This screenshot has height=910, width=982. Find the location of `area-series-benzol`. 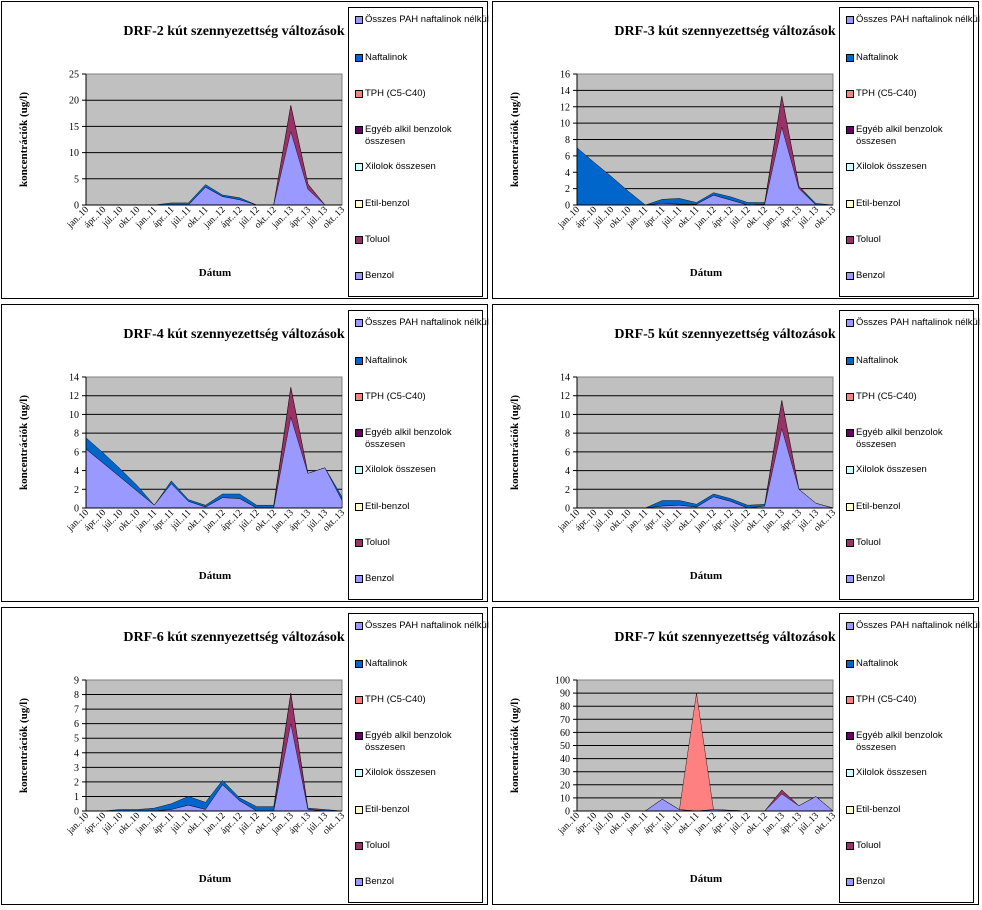

area-series-benzol is located at coordinates (214, 463).